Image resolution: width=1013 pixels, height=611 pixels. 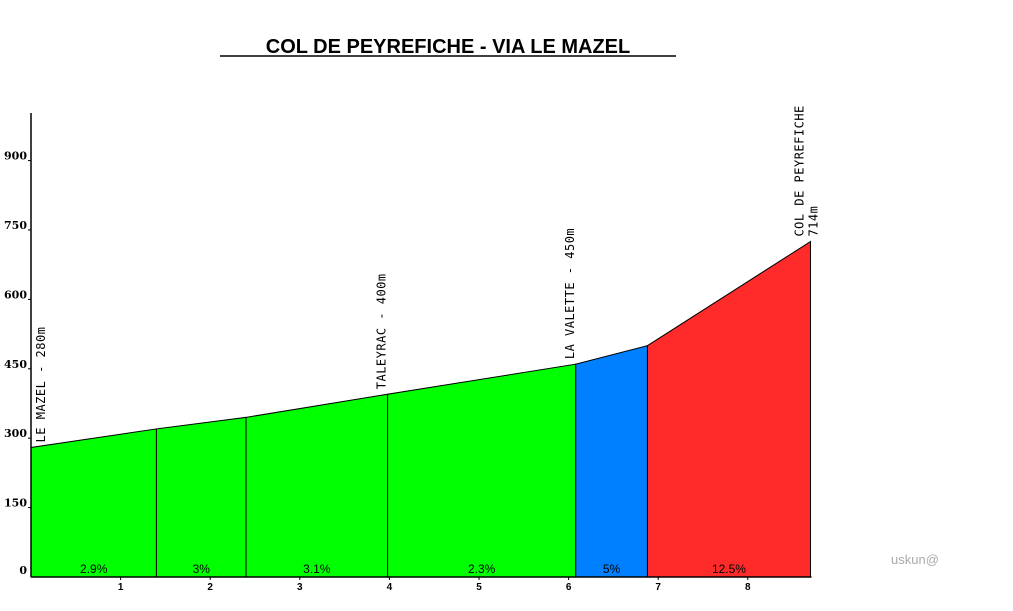 What do you see at coordinates (382, 331) in the screenshot?
I see `place-label-2: TALEYRAC - 400m` at bounding box center [382, 331].